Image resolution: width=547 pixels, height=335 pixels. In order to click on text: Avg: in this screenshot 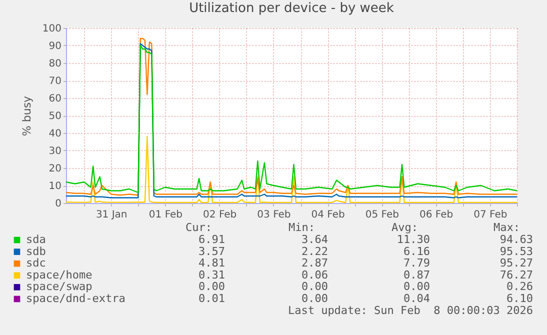, I will do `click(405, 227)`.